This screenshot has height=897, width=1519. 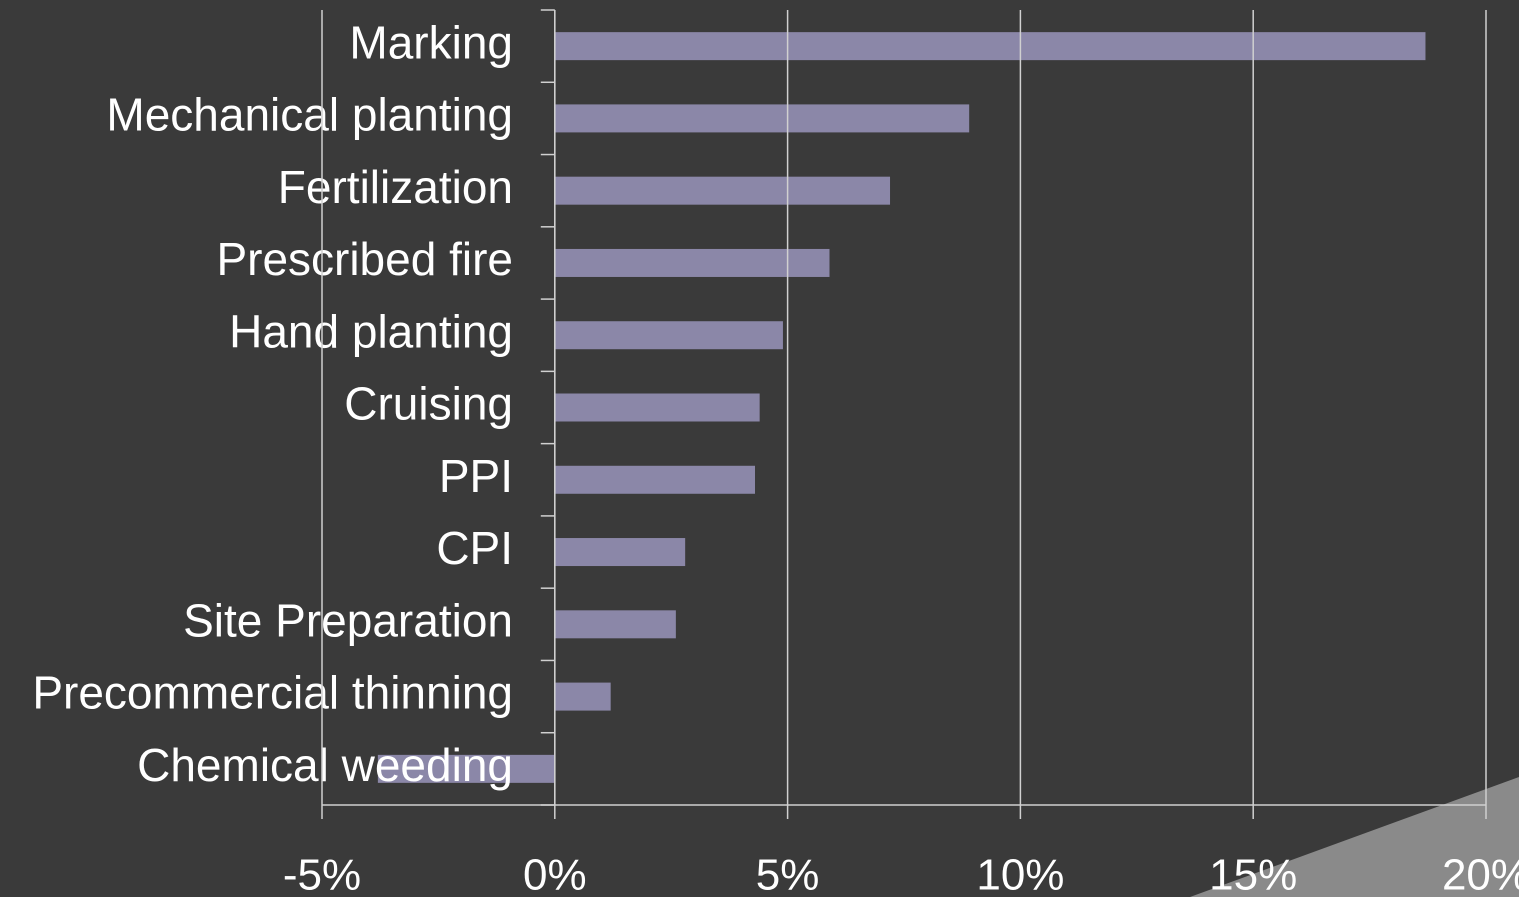 I want to click on corner-decoration, so click(x=1354, y=837).